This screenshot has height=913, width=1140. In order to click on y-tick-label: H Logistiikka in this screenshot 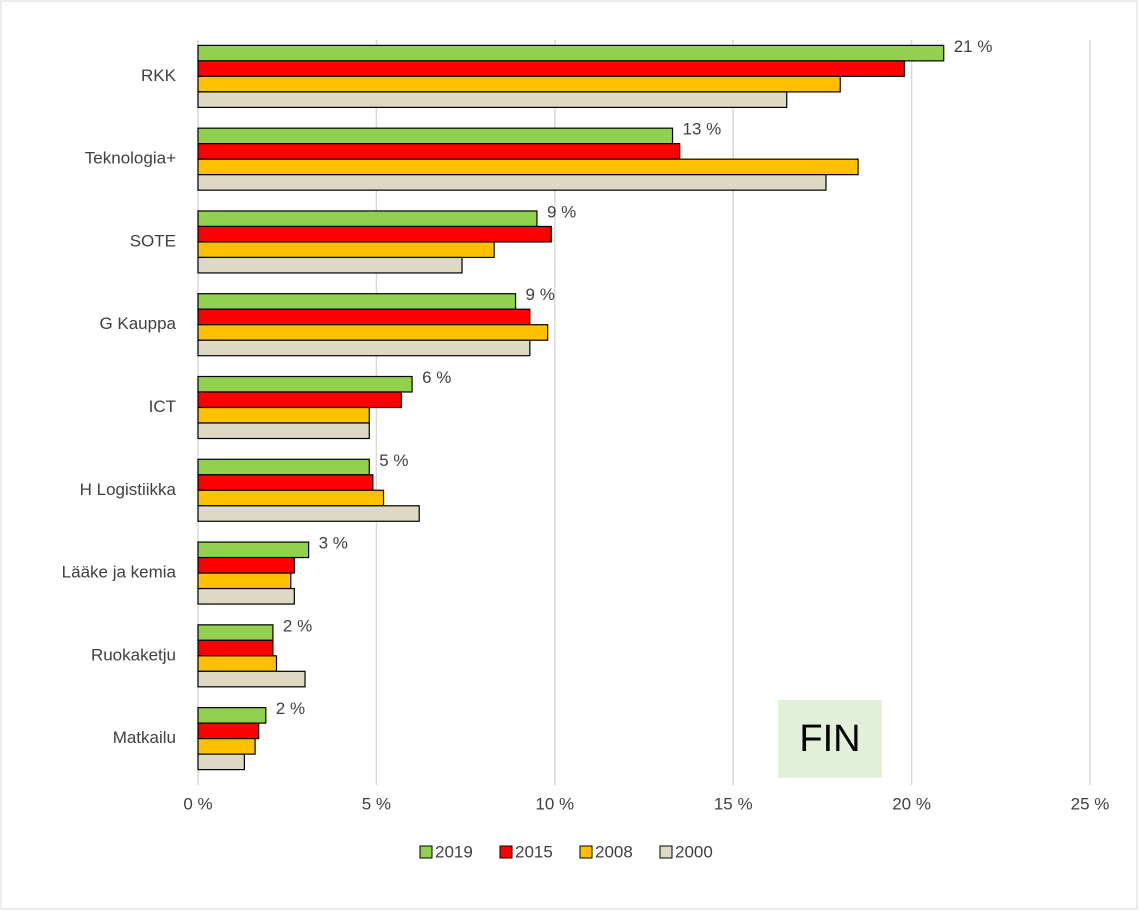, I will do `click(128, 489)`.